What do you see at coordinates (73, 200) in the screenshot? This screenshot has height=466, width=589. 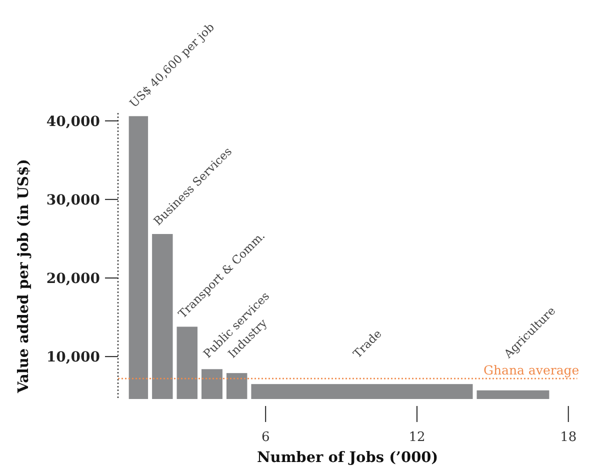 I see `y-tick-label: 30,000` at bounding box center [73, 200].